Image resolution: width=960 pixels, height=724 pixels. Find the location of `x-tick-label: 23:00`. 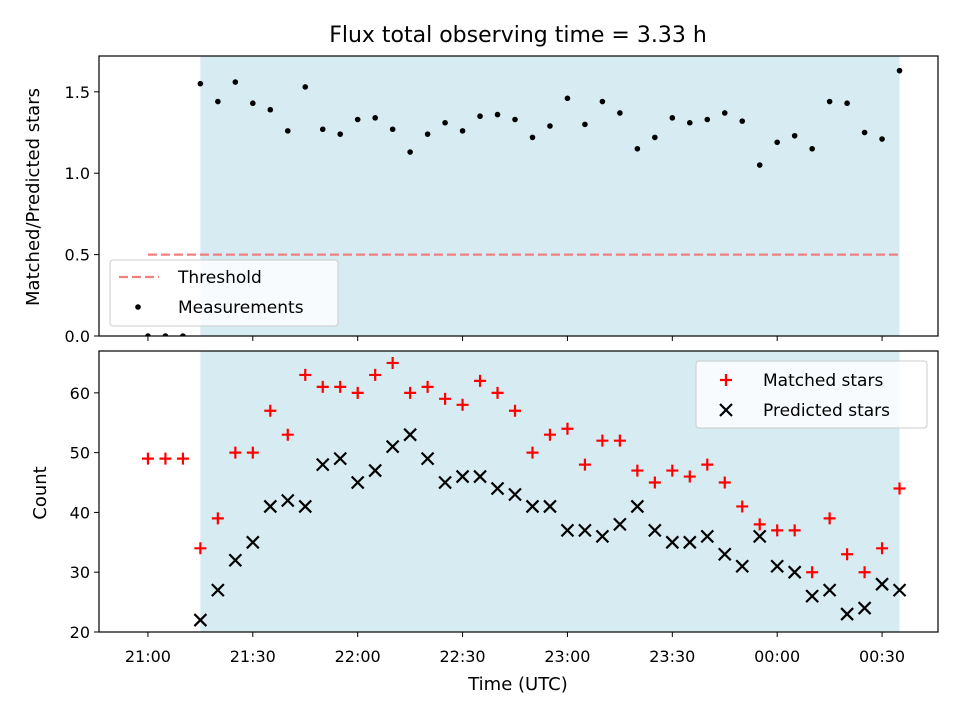

x-tick-label: 23:00 is located at coordinates (567, 656).